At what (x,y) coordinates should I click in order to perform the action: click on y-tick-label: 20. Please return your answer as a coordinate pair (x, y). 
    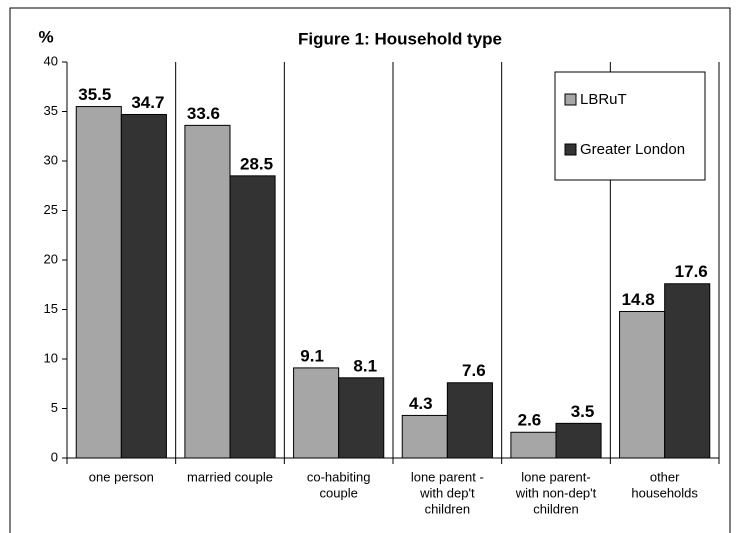
    Looking at the image, I should click on (51, 258).